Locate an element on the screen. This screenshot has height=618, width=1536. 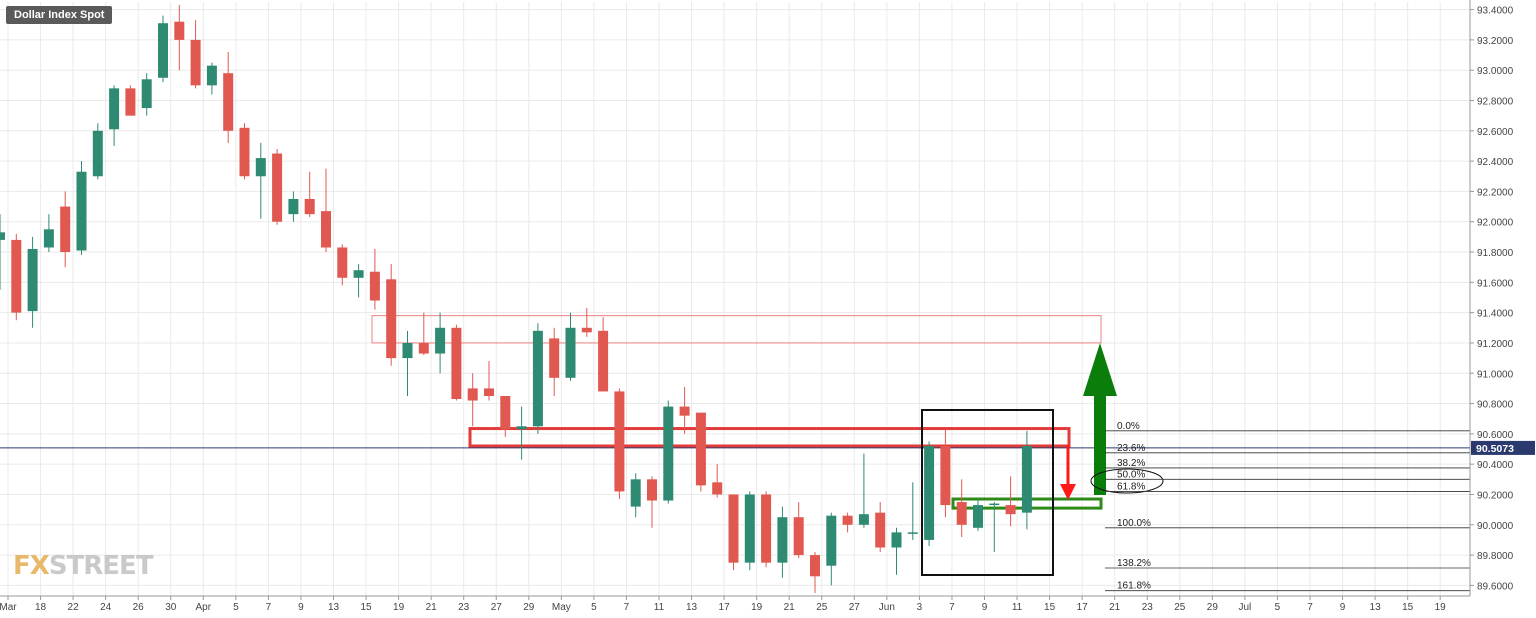
time-tick-label: 24 is located at coordinates (106, 607).